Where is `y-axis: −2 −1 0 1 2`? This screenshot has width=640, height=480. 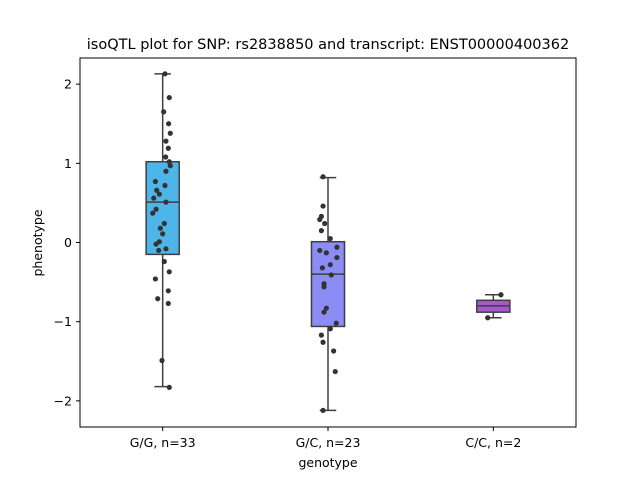
y-axis: −2 −1 0 1 2 is located at coordinates (67, 242).